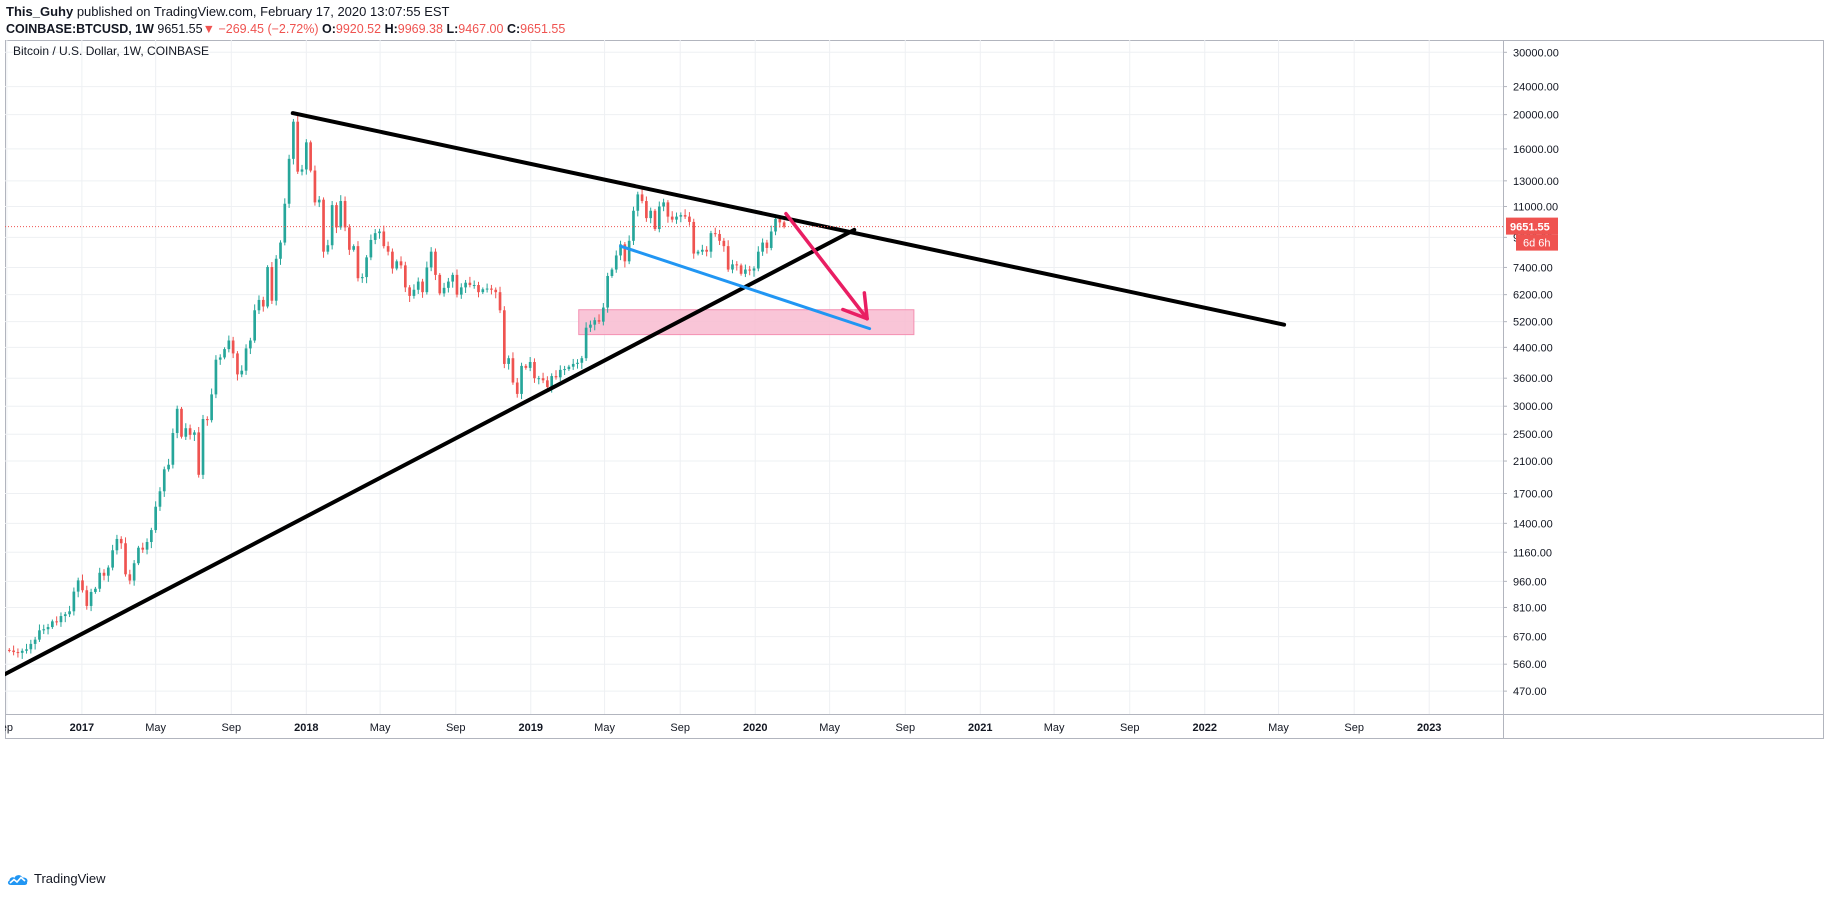  What do you see at coordinates (1533, 495) in the screenshot?
I see `price-tick-label: 1700.00` at bounding box center [1533, 495].